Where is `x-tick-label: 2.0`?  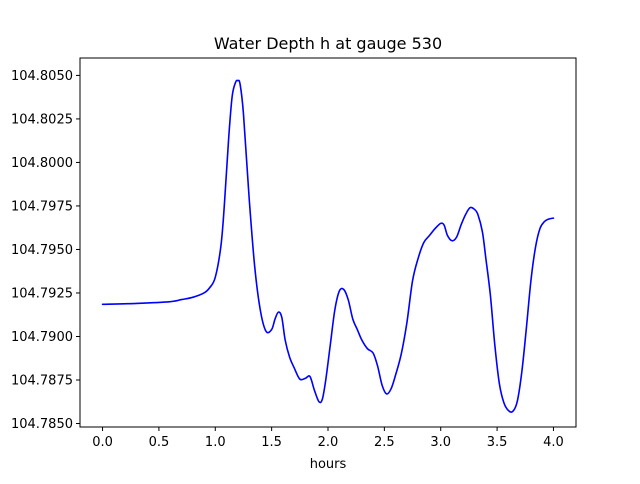
x-tick-label: 2.0 is located at coordinates (328, 442).